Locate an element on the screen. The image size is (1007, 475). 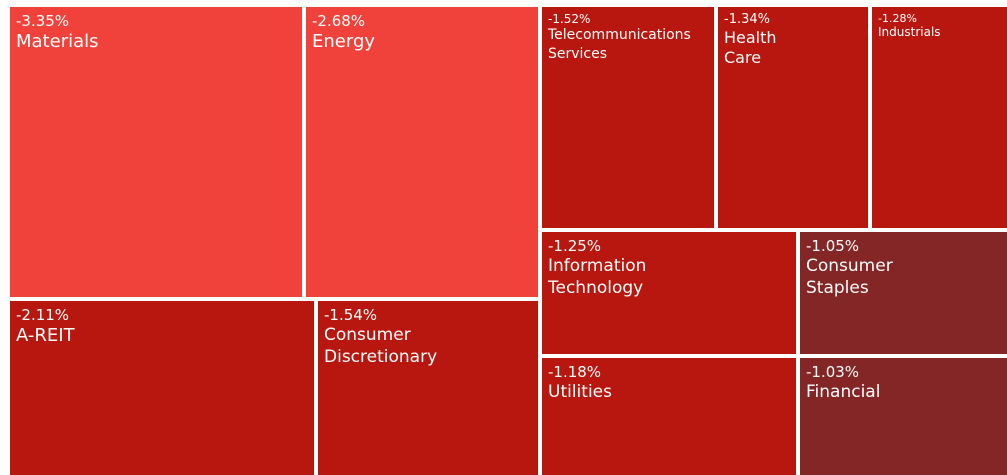
tile-label: Information Technology is located at coordinates (597, 277).